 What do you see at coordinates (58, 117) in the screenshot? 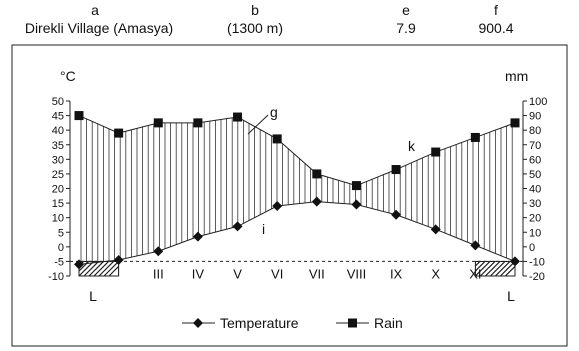
I see `left-tick-label: 45` at bounding box center [58, 117].